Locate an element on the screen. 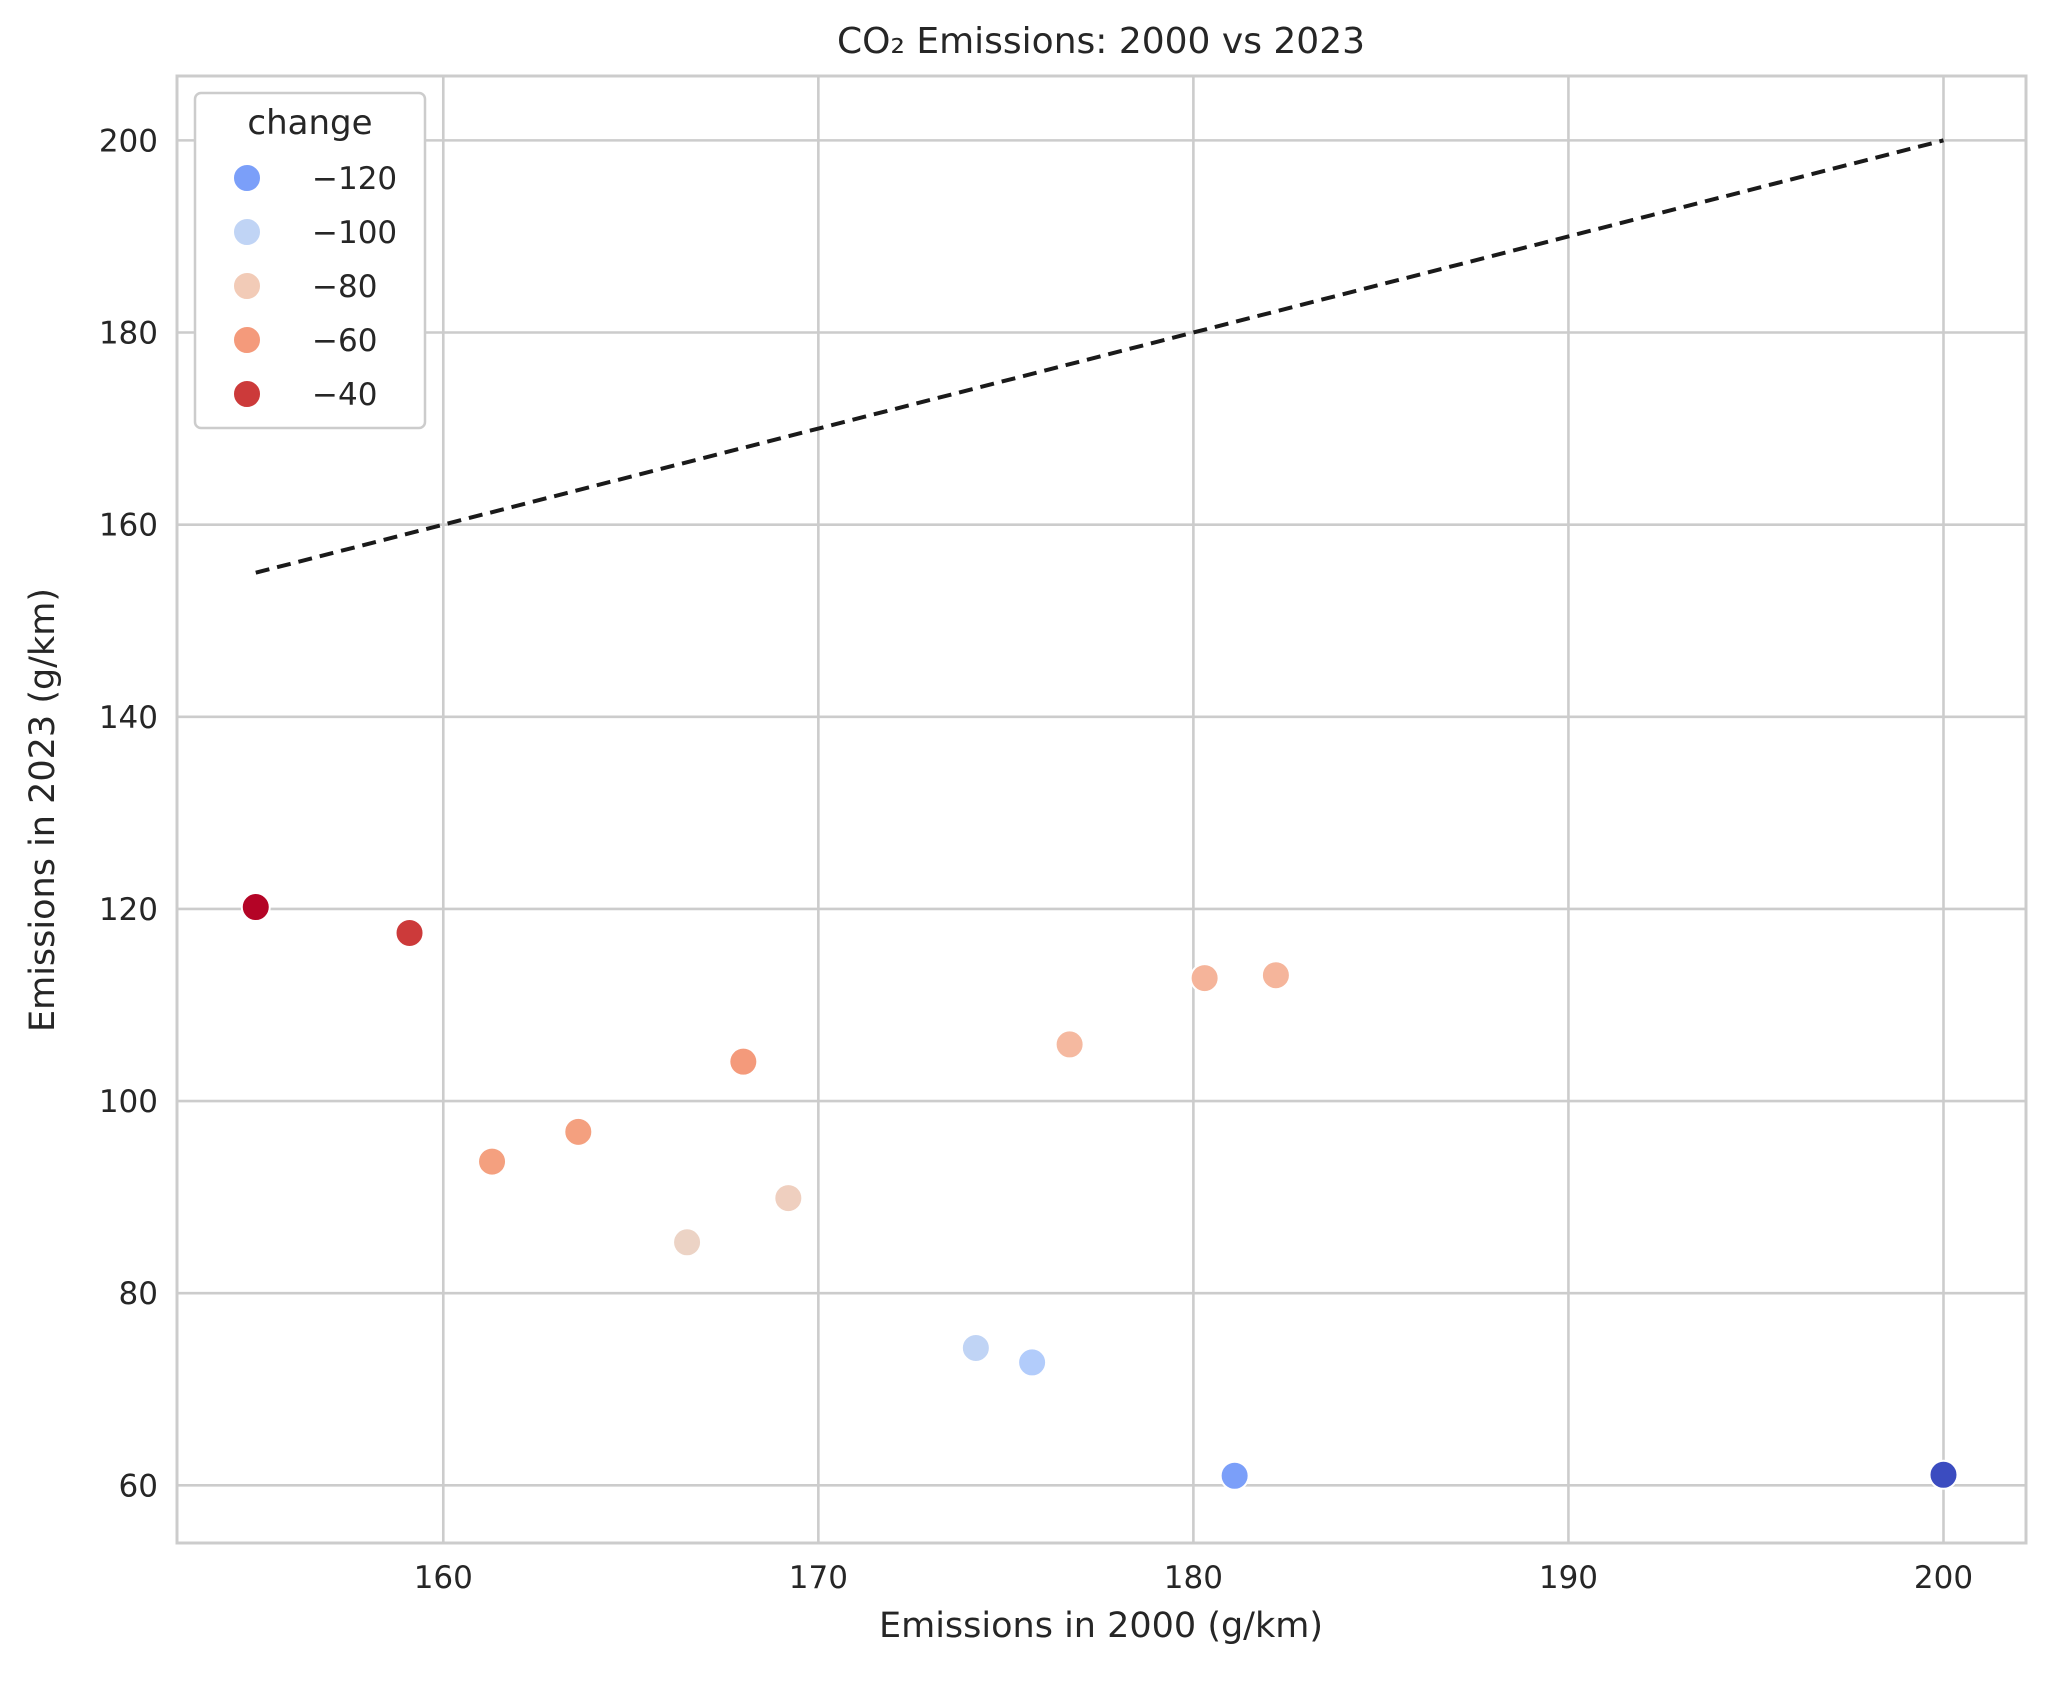  x-tick-label: 170 is located at coordinates (818, 1578).